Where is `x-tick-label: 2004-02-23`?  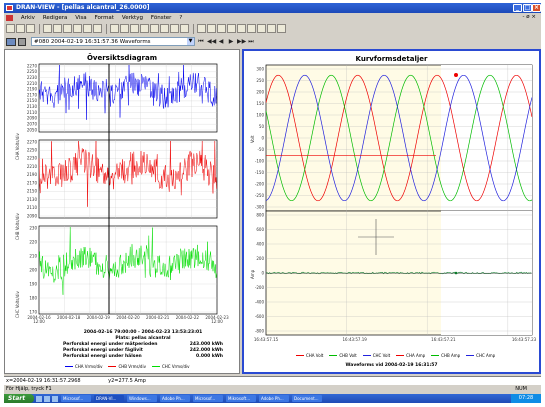
x-tick-label: 2004-02-23 is located at coordinates (217, 317).